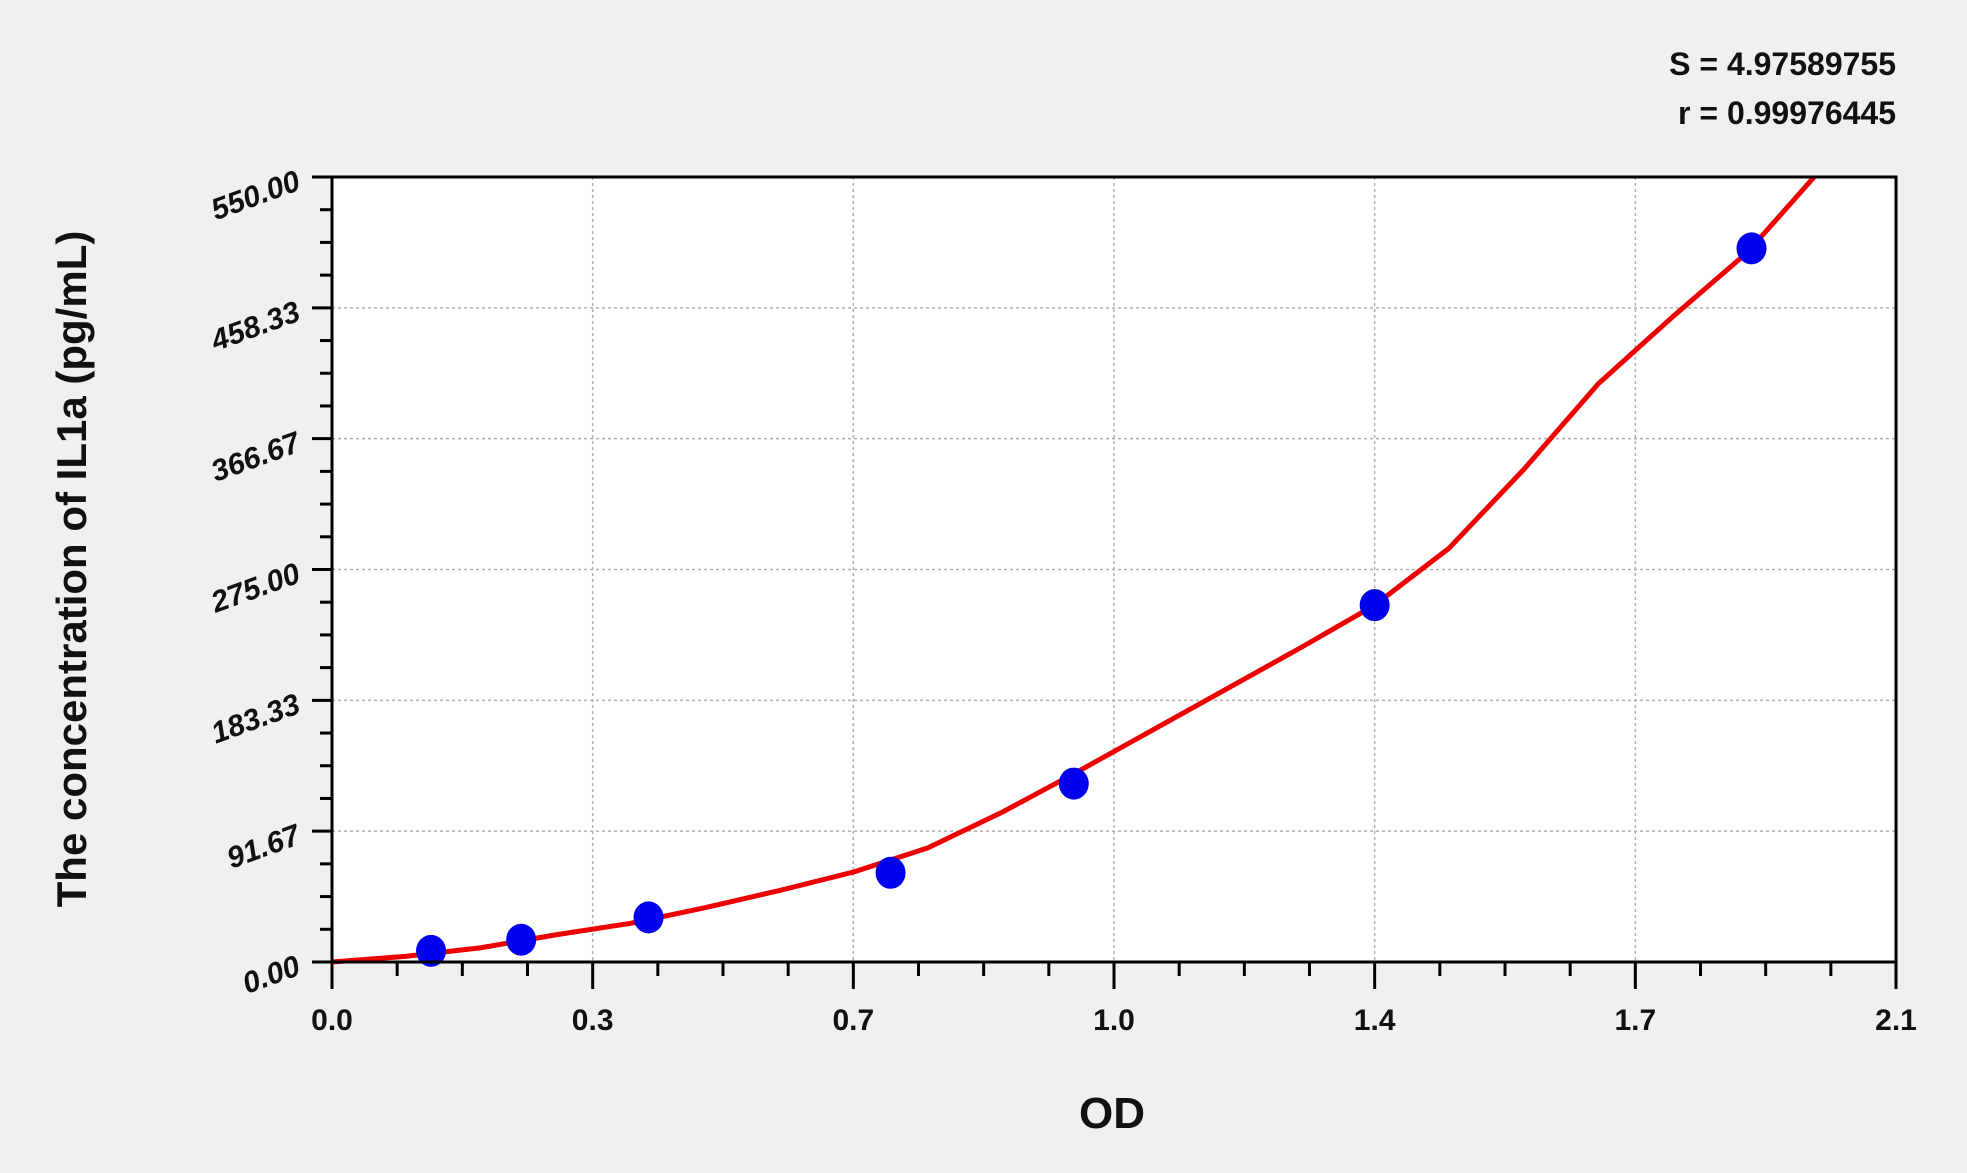  What do you see at coordinates (1787, 113) in the screenshot?
I see `r-annotation: r = 0.99976445` at bounding box center [1787, 113].